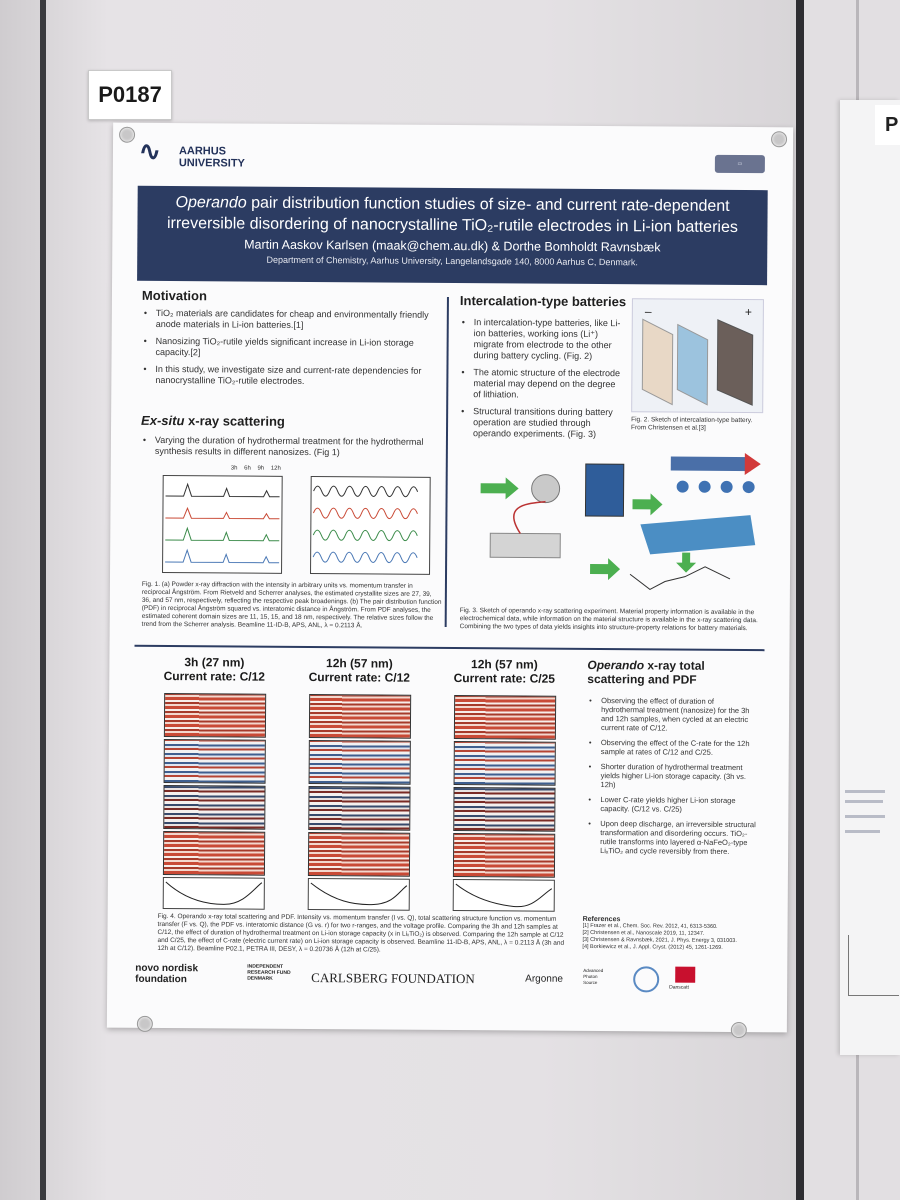  Describe the element at coordinates (247, 468) in the screenshot. I see `legend-entry: 6h` at that location.